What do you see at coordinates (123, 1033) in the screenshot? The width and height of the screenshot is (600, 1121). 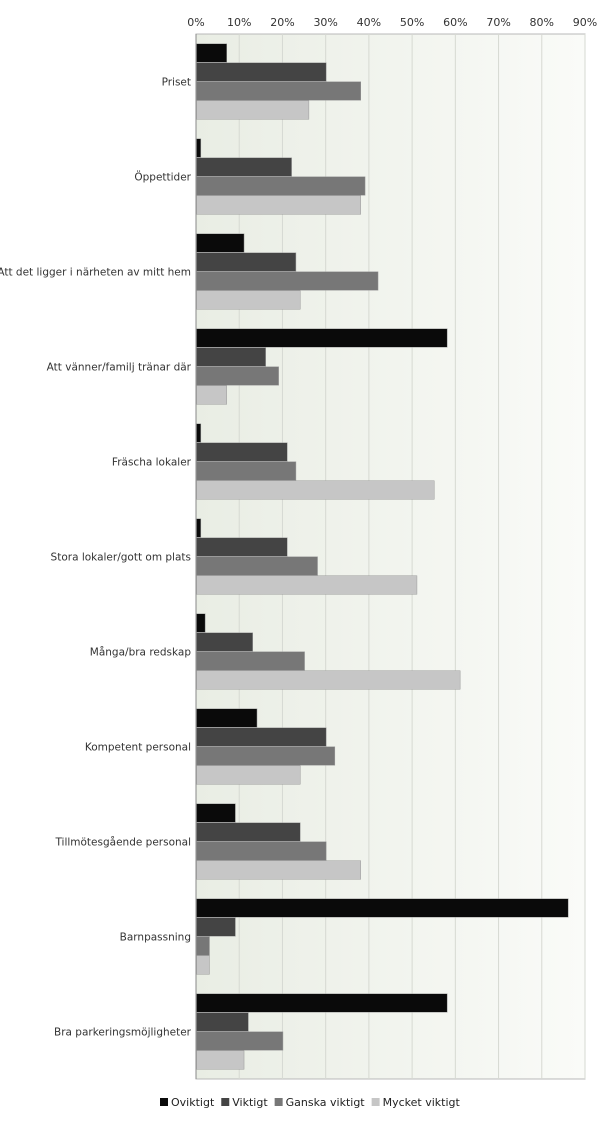 I see `category-label: Bra parkeringsmöjligheter` at bounding box center [123, 1033].